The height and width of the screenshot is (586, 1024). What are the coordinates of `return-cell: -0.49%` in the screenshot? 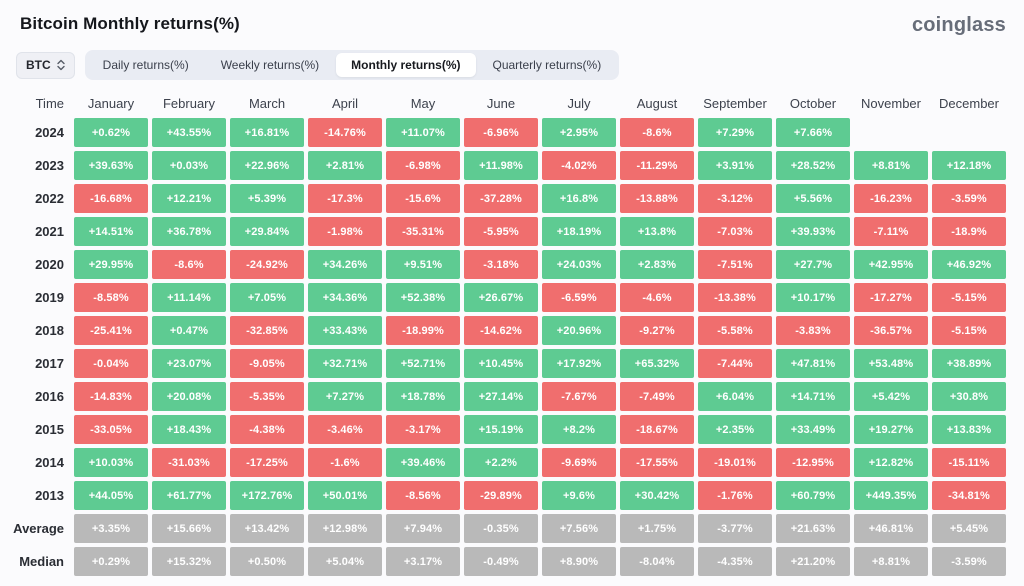 It's located at (501, 561).